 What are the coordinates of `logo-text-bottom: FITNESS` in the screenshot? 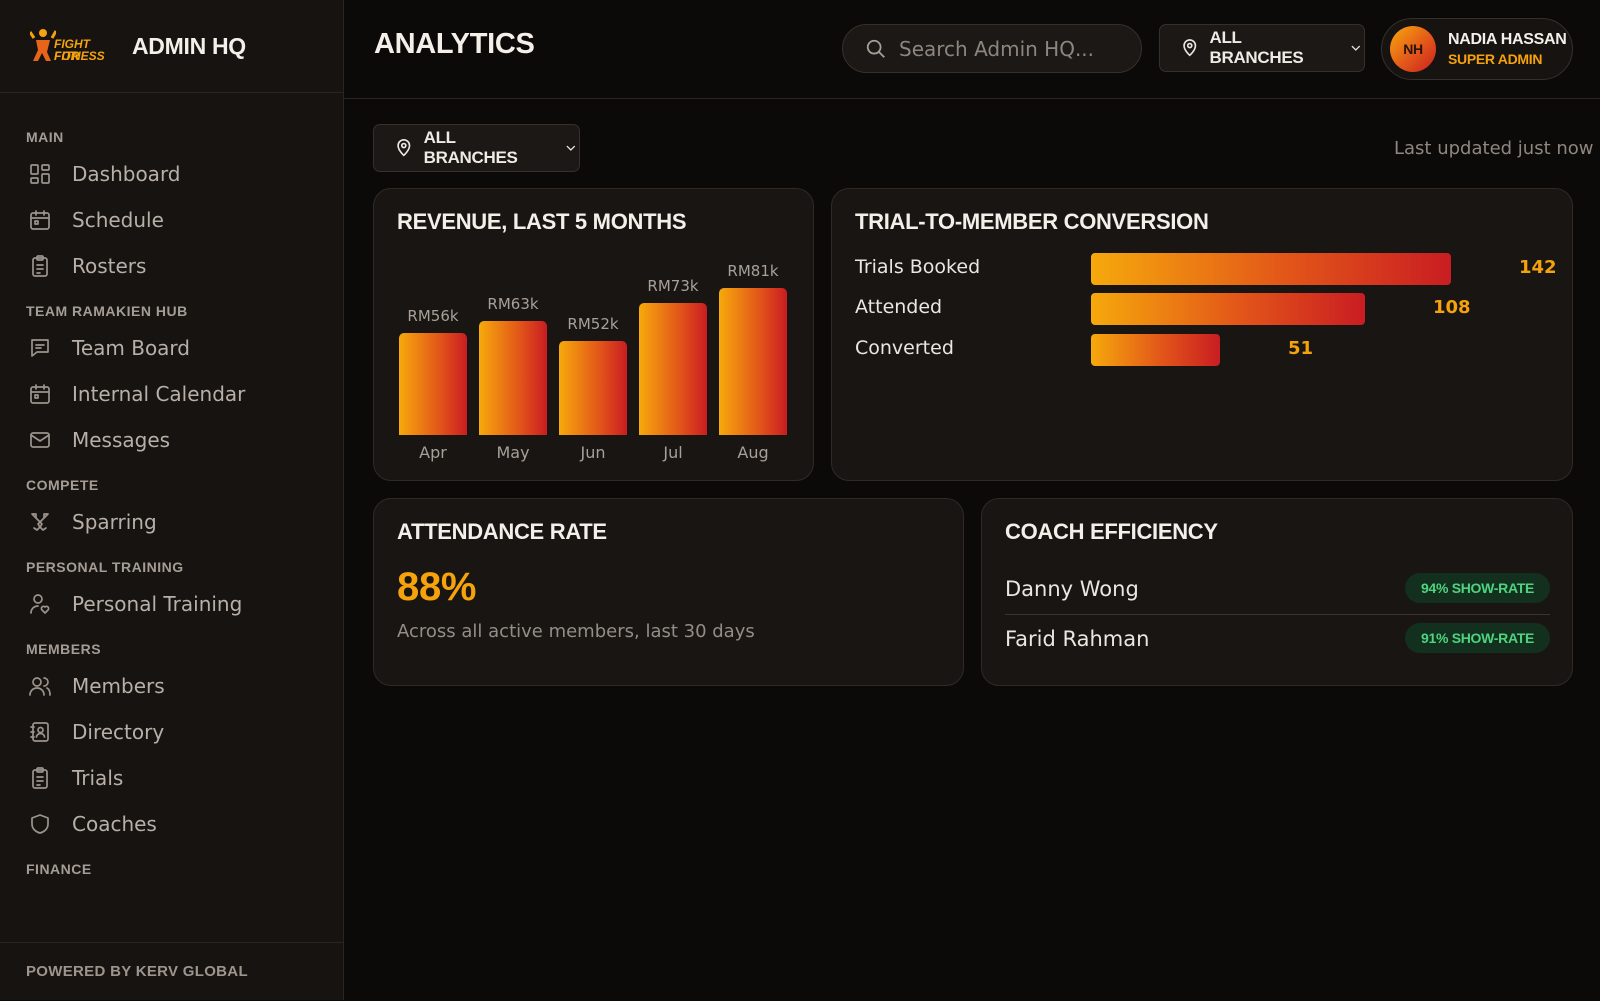 It's located at (79, 56).